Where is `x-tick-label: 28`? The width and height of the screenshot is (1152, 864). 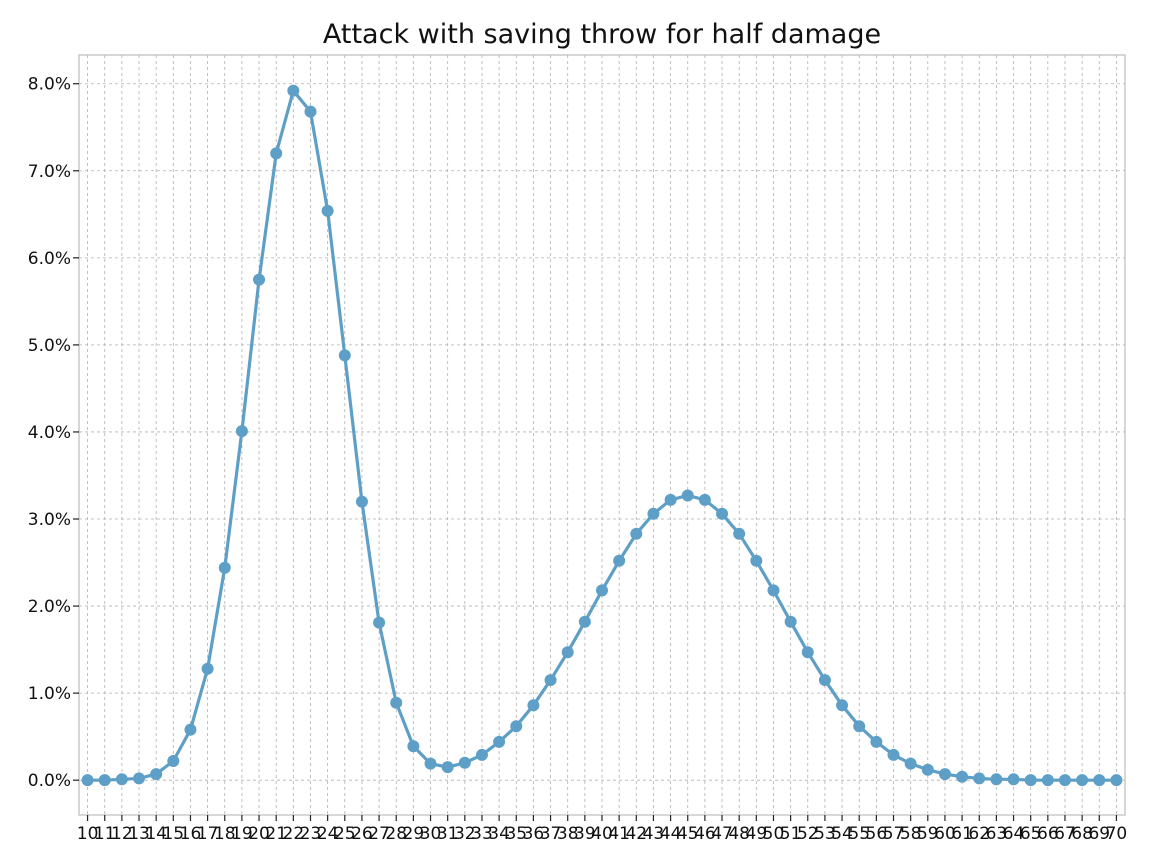
x-tick-label: 28 is located at coordinates (396, 834).